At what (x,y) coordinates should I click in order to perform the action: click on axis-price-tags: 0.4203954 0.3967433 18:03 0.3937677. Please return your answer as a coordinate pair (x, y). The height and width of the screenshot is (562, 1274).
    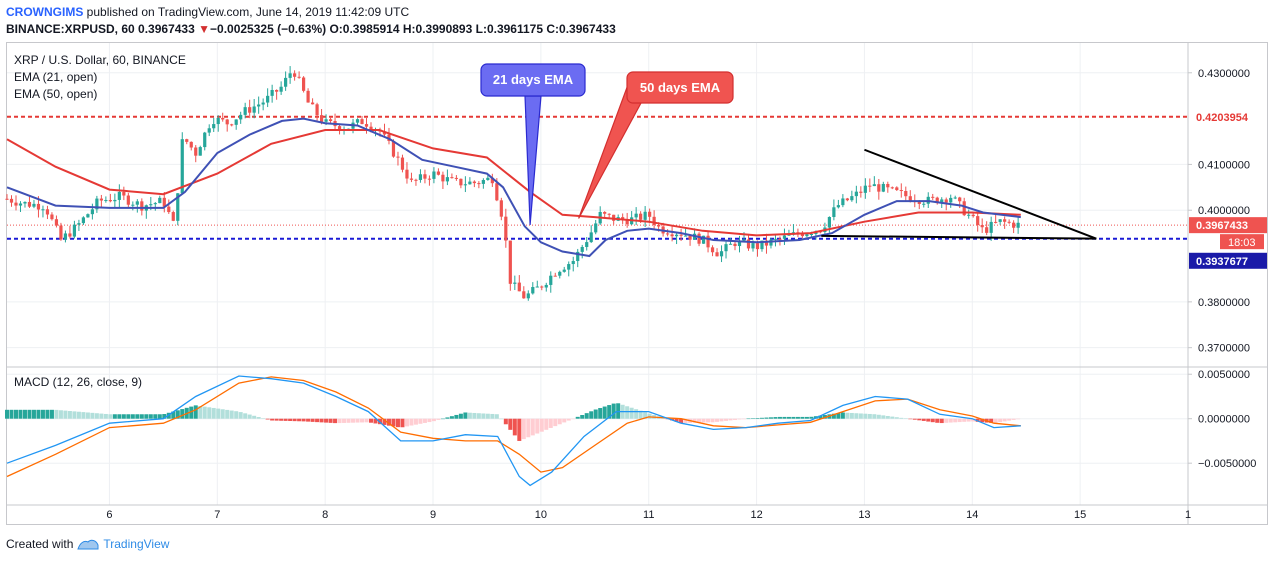
    Looking at the image, I should click on (1228, 188).